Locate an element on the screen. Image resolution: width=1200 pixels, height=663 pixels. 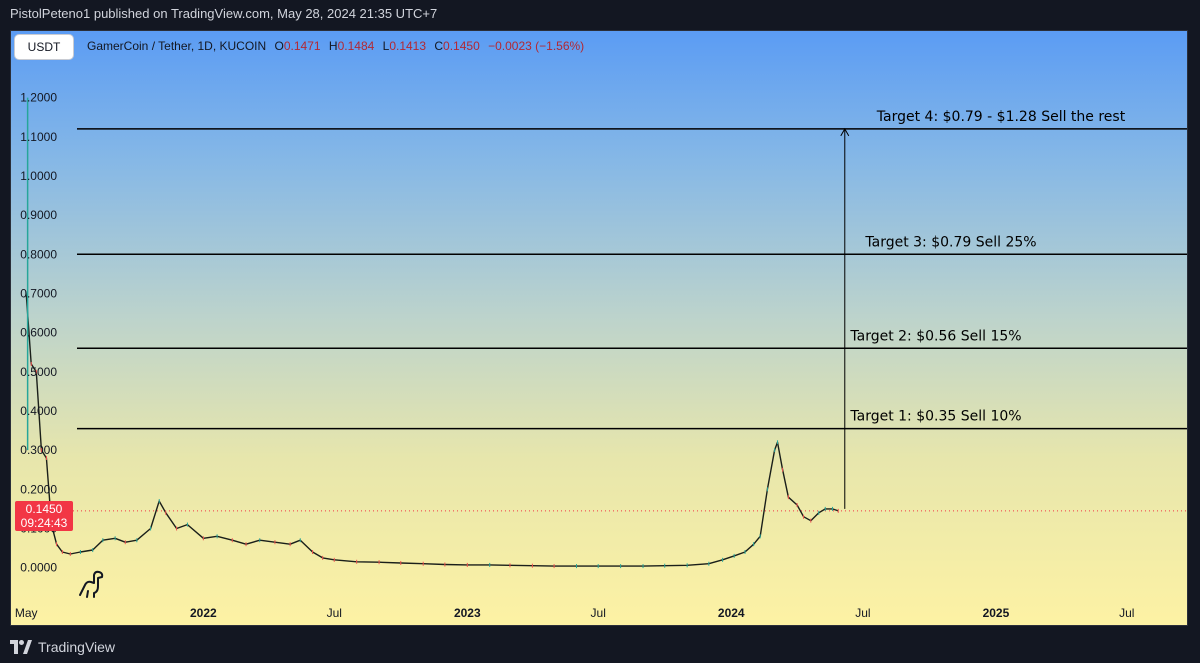
open-value: 0.1471 is located at coordinates (302, 46).